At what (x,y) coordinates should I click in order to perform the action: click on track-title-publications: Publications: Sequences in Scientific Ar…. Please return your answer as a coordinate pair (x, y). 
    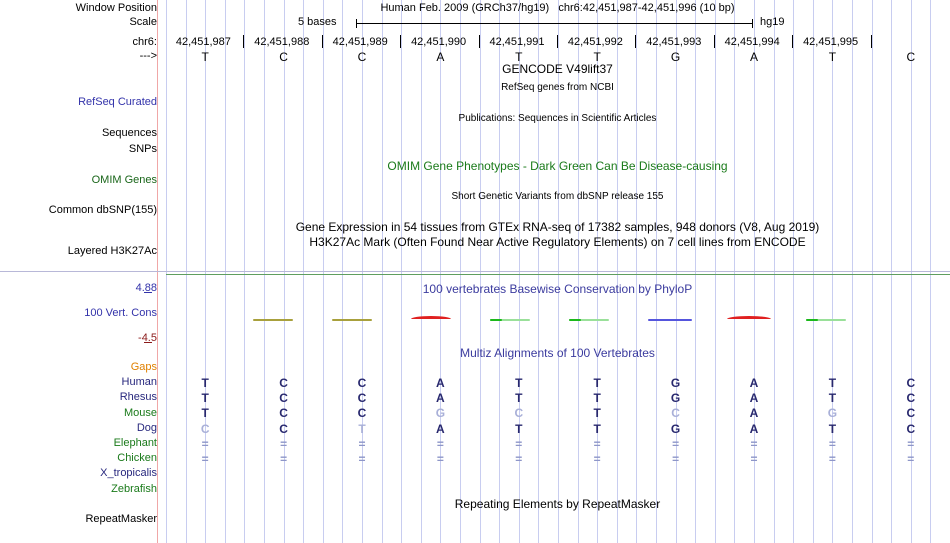
    Looking at the image, I should click on (557, 118).